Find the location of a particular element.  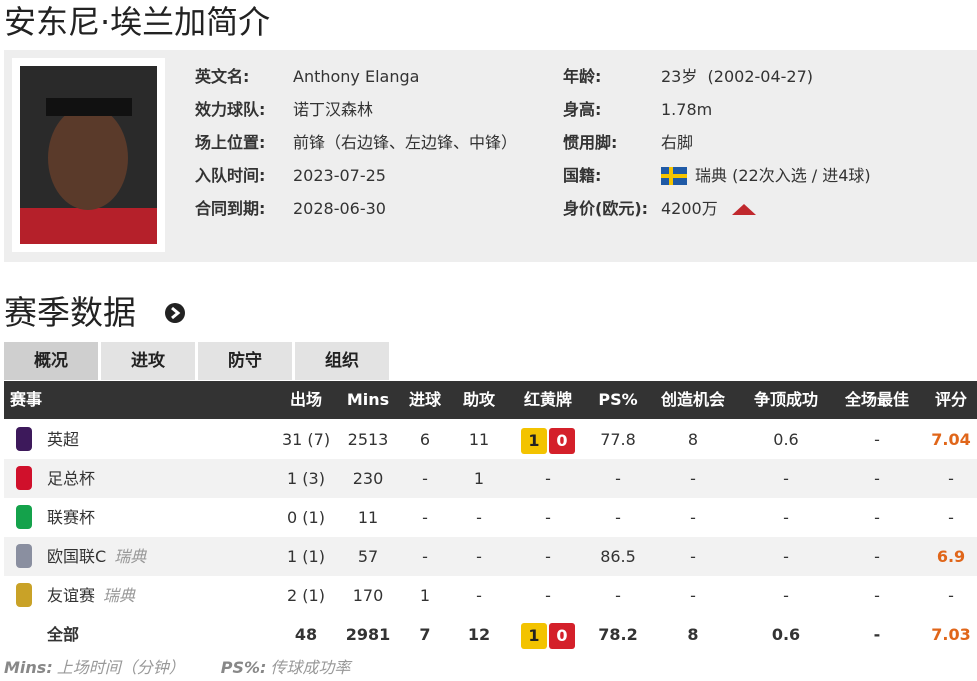

profile-value-wrap: 2028-06-30 is located at coordinates (406, 209).